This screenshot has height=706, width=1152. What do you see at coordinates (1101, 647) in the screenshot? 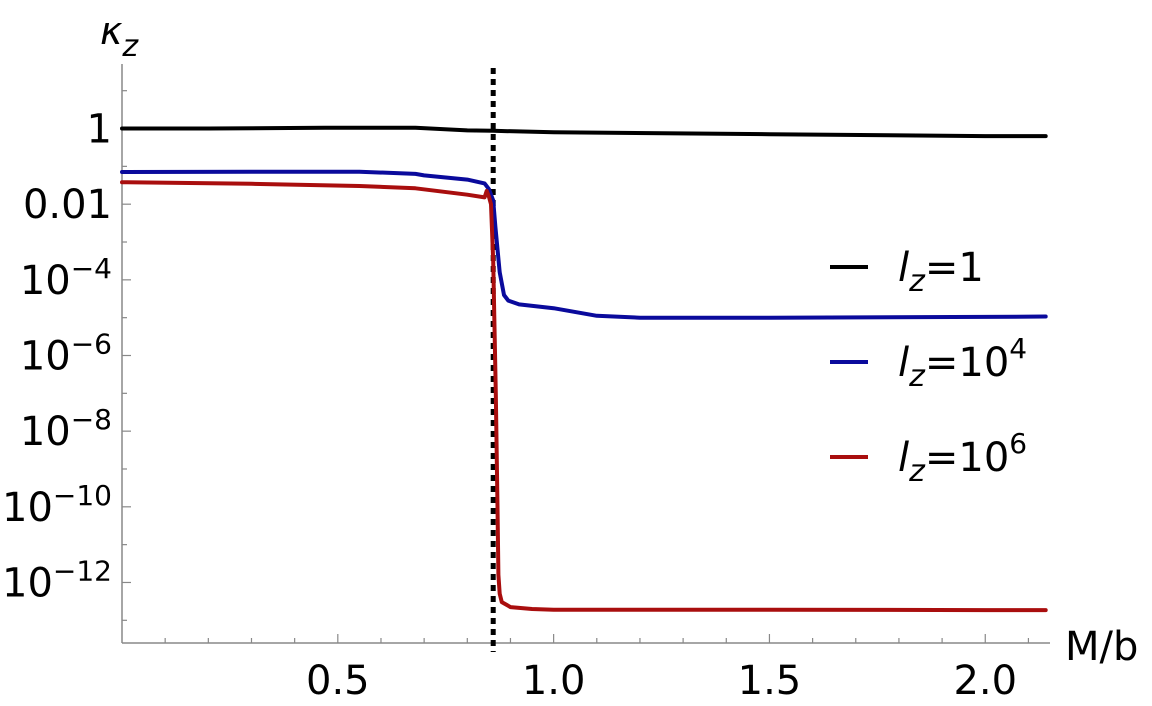
I see `x-axis-label: M/b` at bounding box center [1101, 647].